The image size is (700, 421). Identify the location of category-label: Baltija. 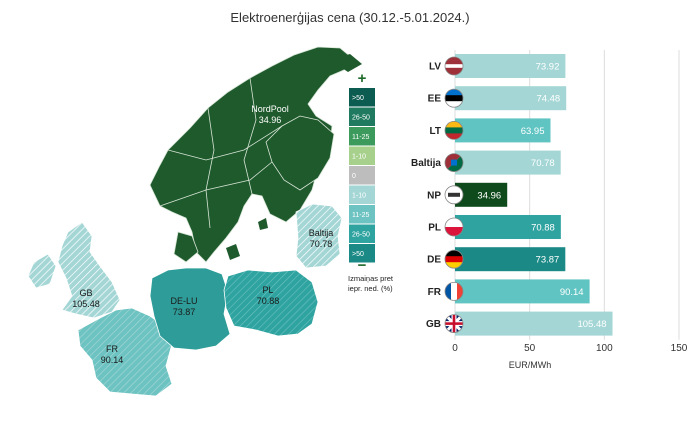
(426, 163).